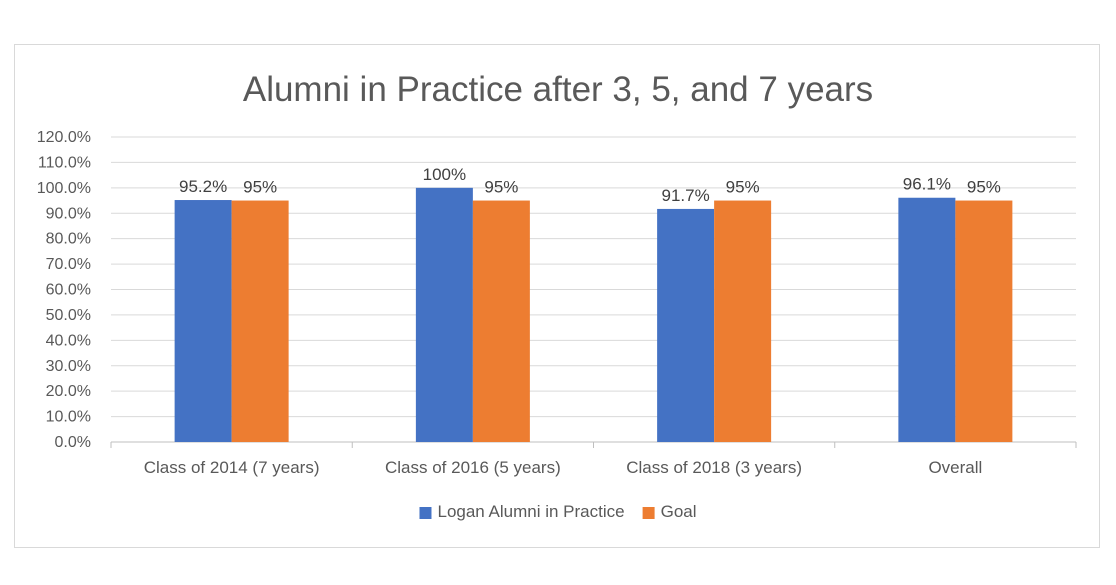  What do you see at coordinates (686, 195) in the screenshot?
I see `data-label: 91.7%` at bounding box center [686, 195].